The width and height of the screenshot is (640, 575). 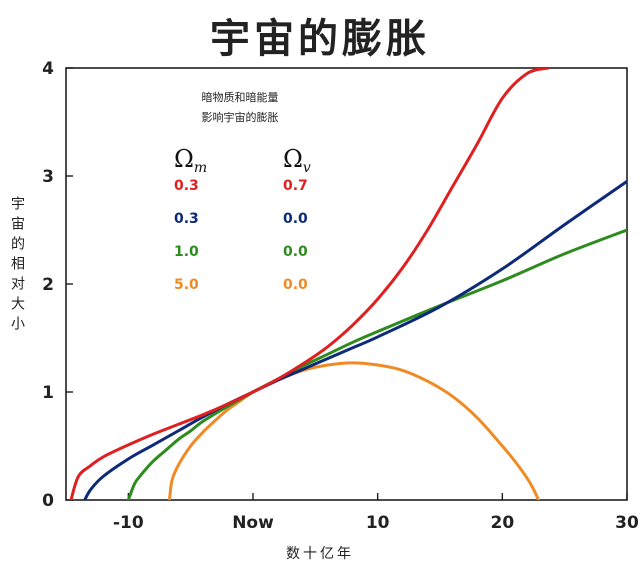 What do you see at coordinates (297, 160) in the screenshot?
I see `legend-column-header: Ωv` at bounding box center [297, 160].